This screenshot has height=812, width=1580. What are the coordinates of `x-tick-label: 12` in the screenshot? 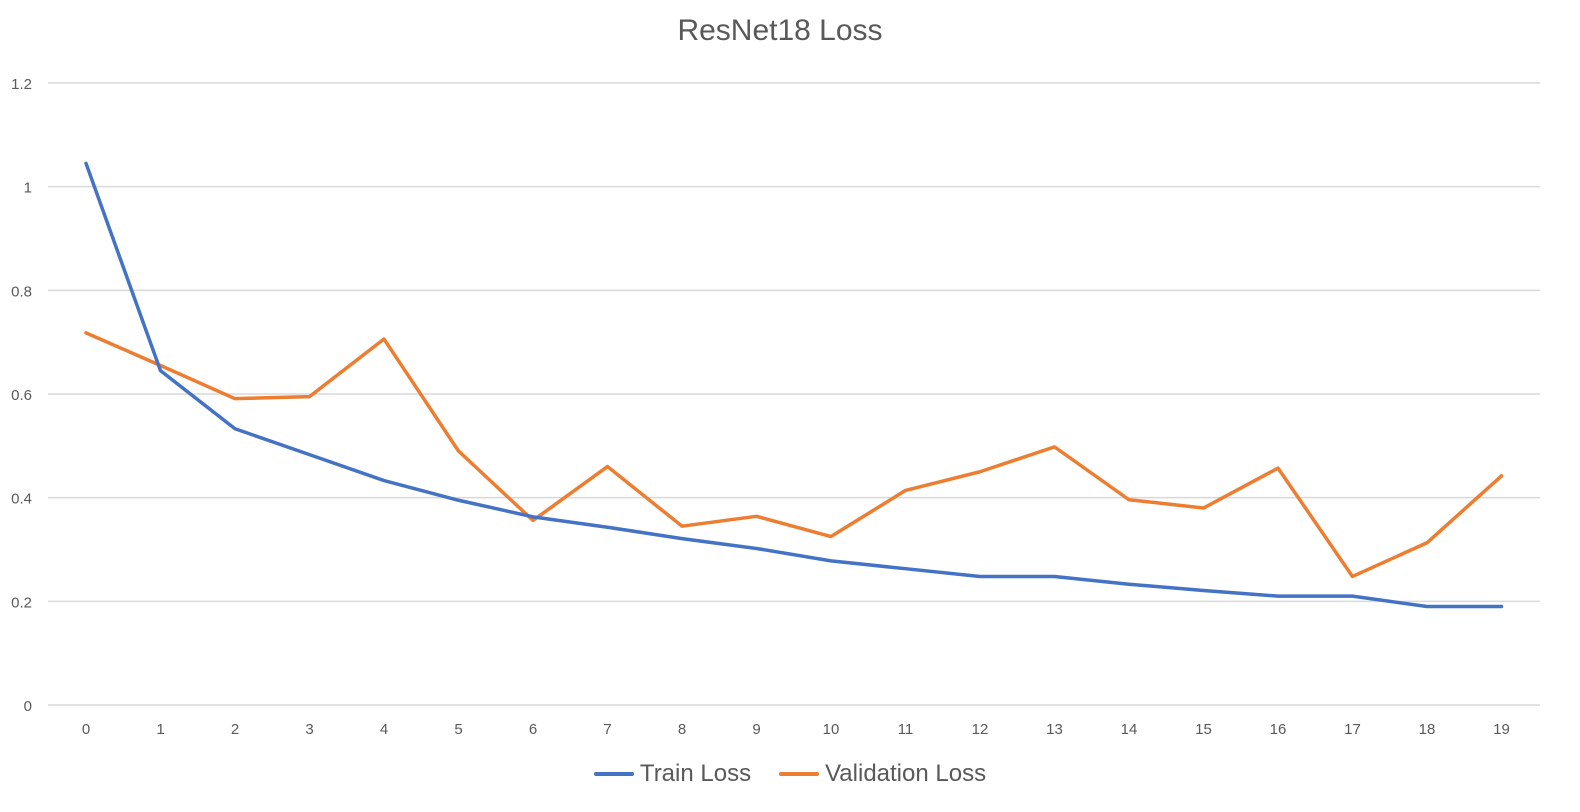 It's located at (980, 729).